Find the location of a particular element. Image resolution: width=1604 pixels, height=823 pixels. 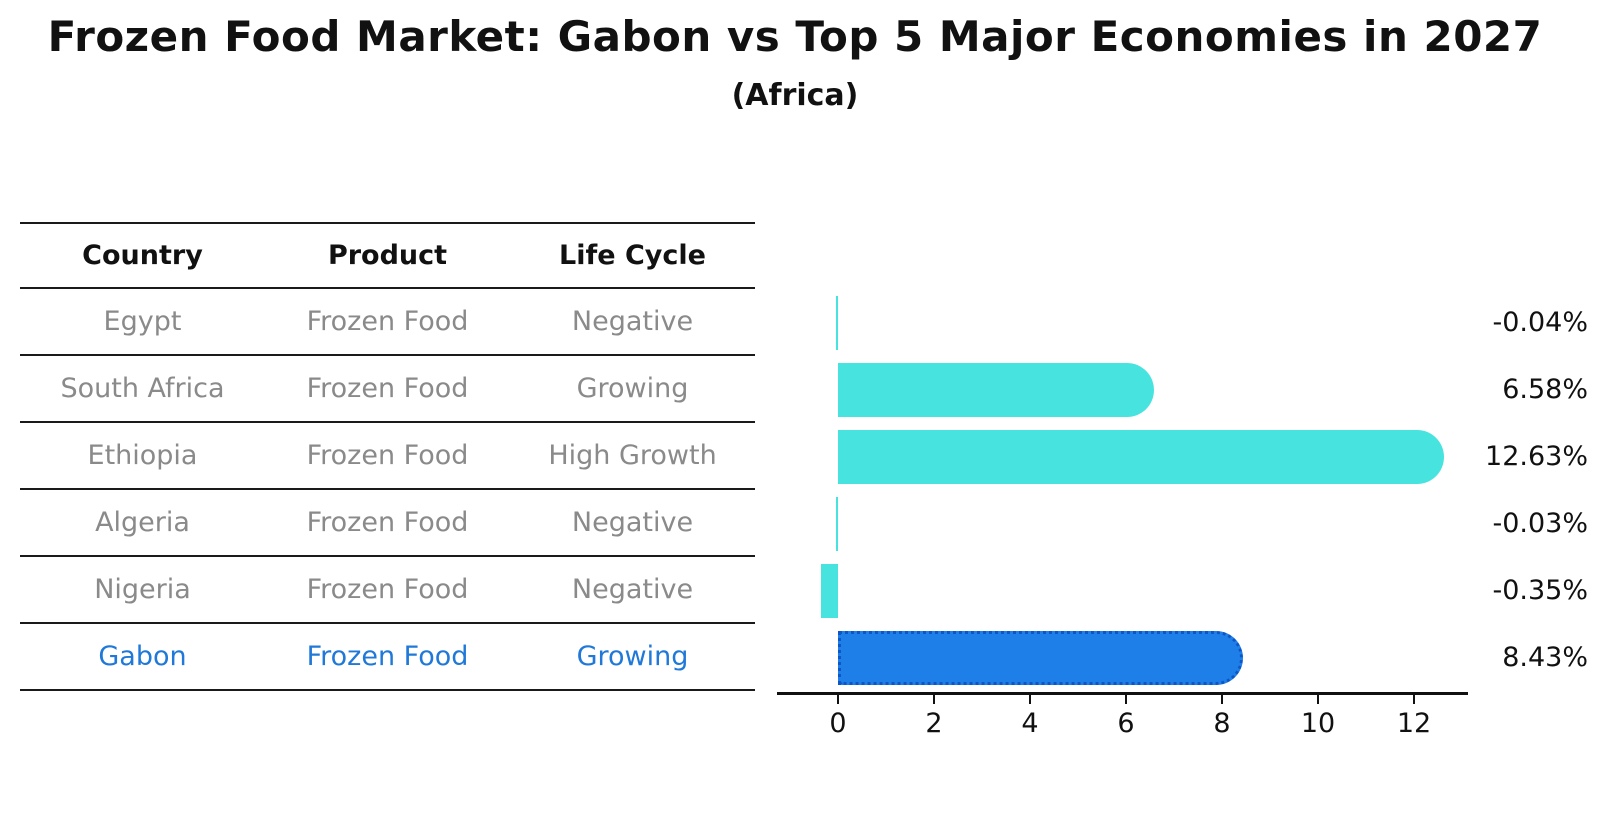

x-axis-line is located at coordinates (1122, 693).